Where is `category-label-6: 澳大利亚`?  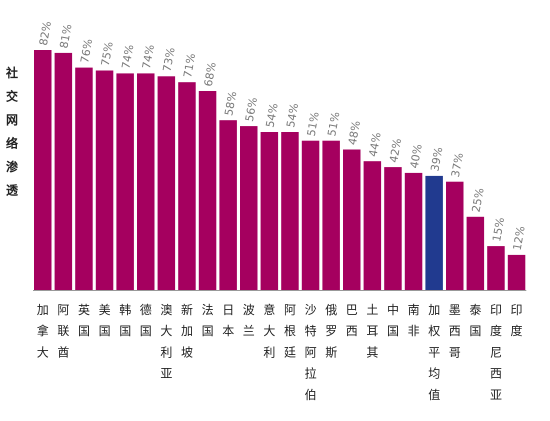
category-label-6: 澳大利亚 is located at coordinates (166, 342).